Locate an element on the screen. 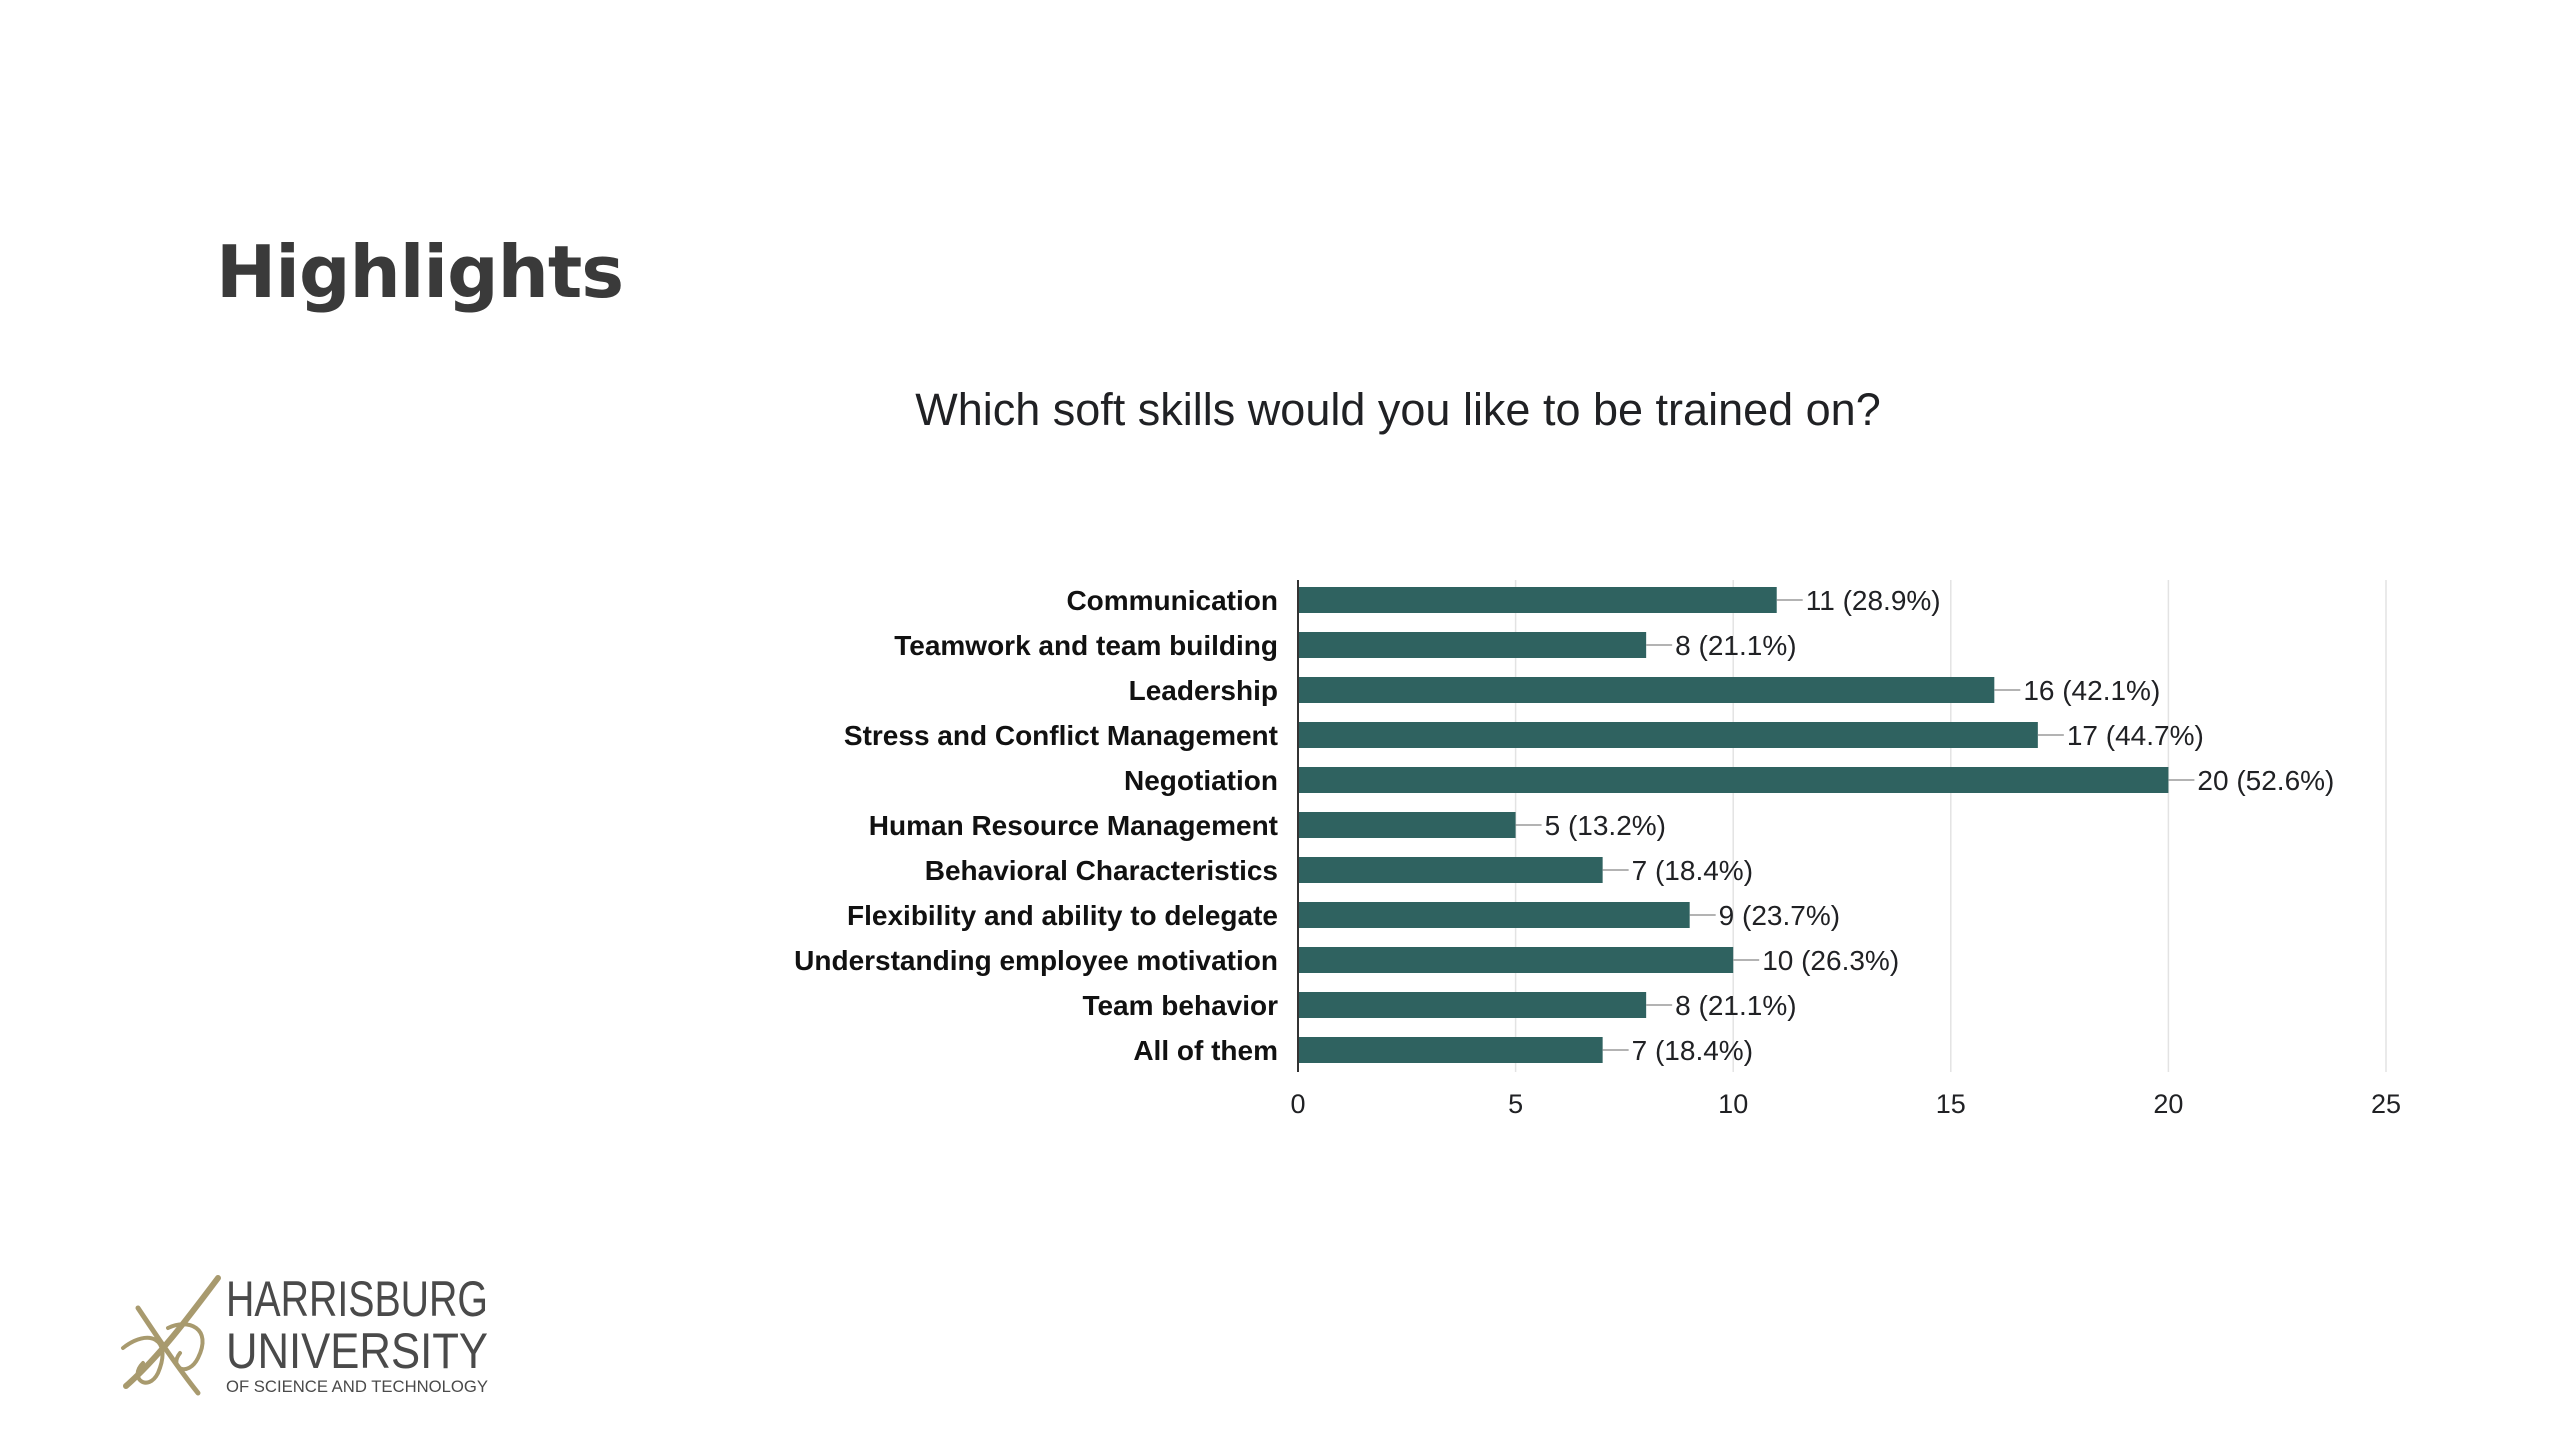 The image size is (2560, 1440). data-label: 16 (42.1%) is located at coordinates (2091, 690).